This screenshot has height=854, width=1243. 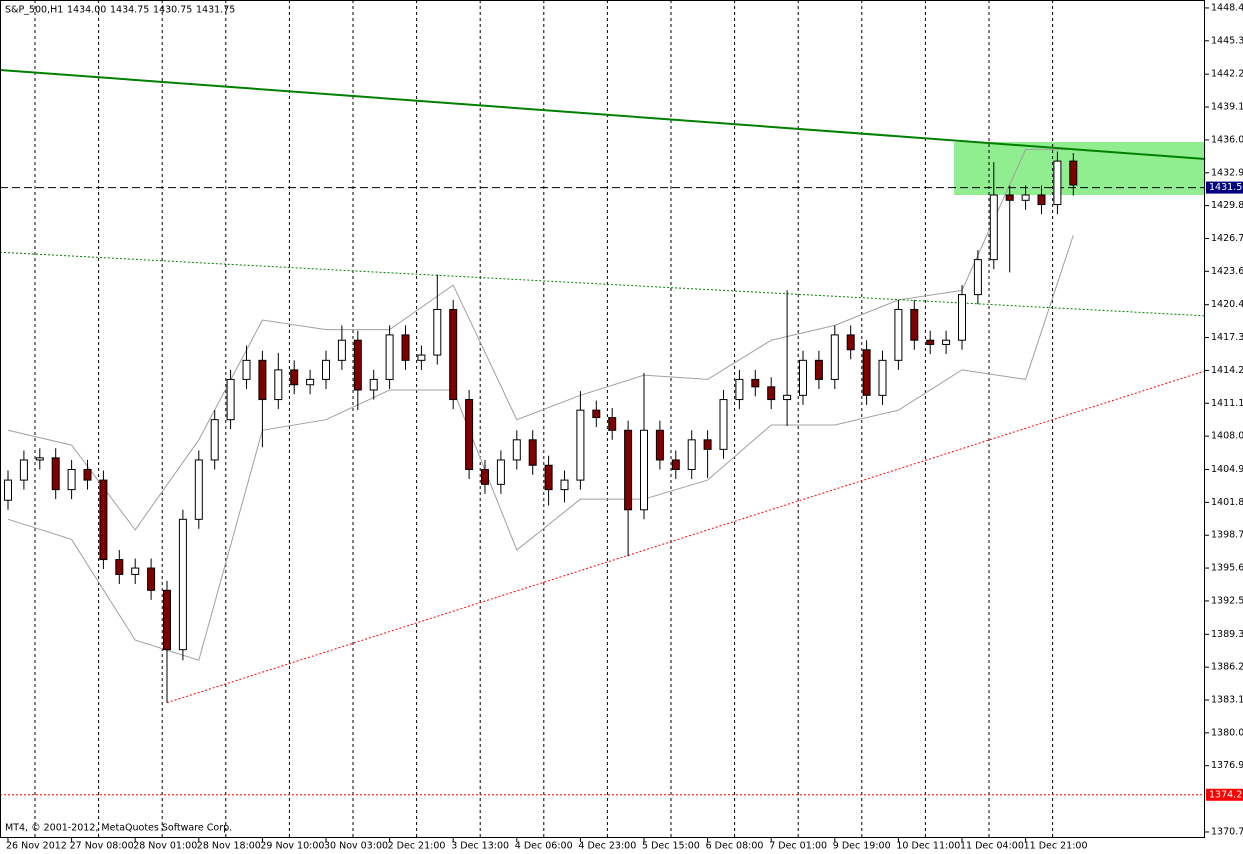 What do you see at coordinates (992, 846) in the screenshot?
I see `x-tick-label: 11 Dec 04:00` at bounding box center [992, 846].